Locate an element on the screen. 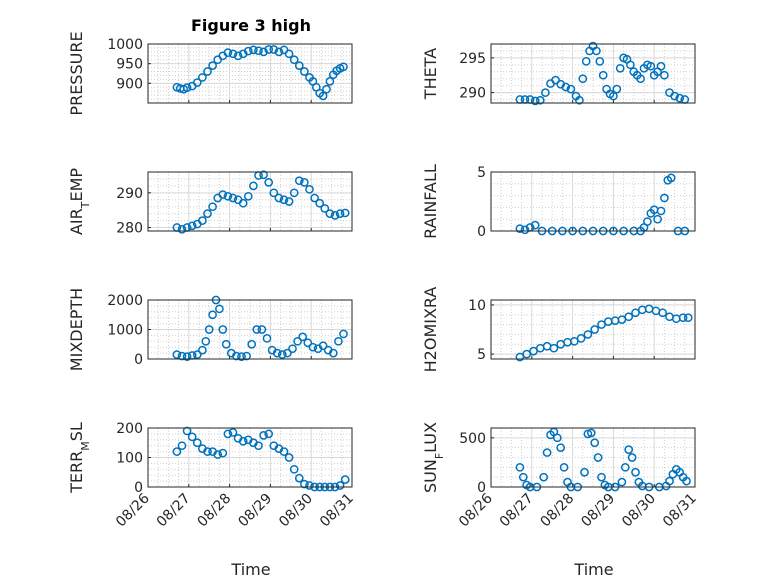  subplot-pressure: 900 950 1000 PRESSURE is located at coordinates (210, 73).